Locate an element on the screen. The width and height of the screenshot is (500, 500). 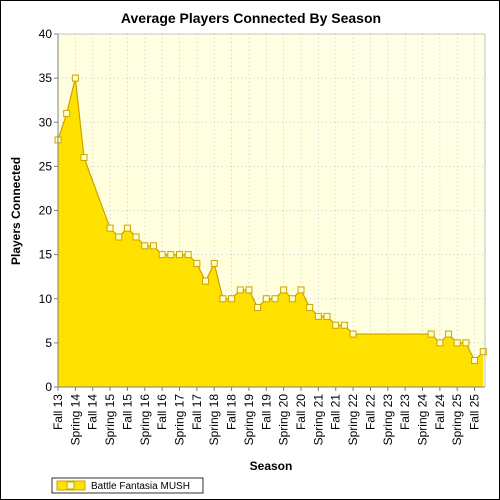
x-tick-label: Fall 21 is located at coordinates (336, 412).